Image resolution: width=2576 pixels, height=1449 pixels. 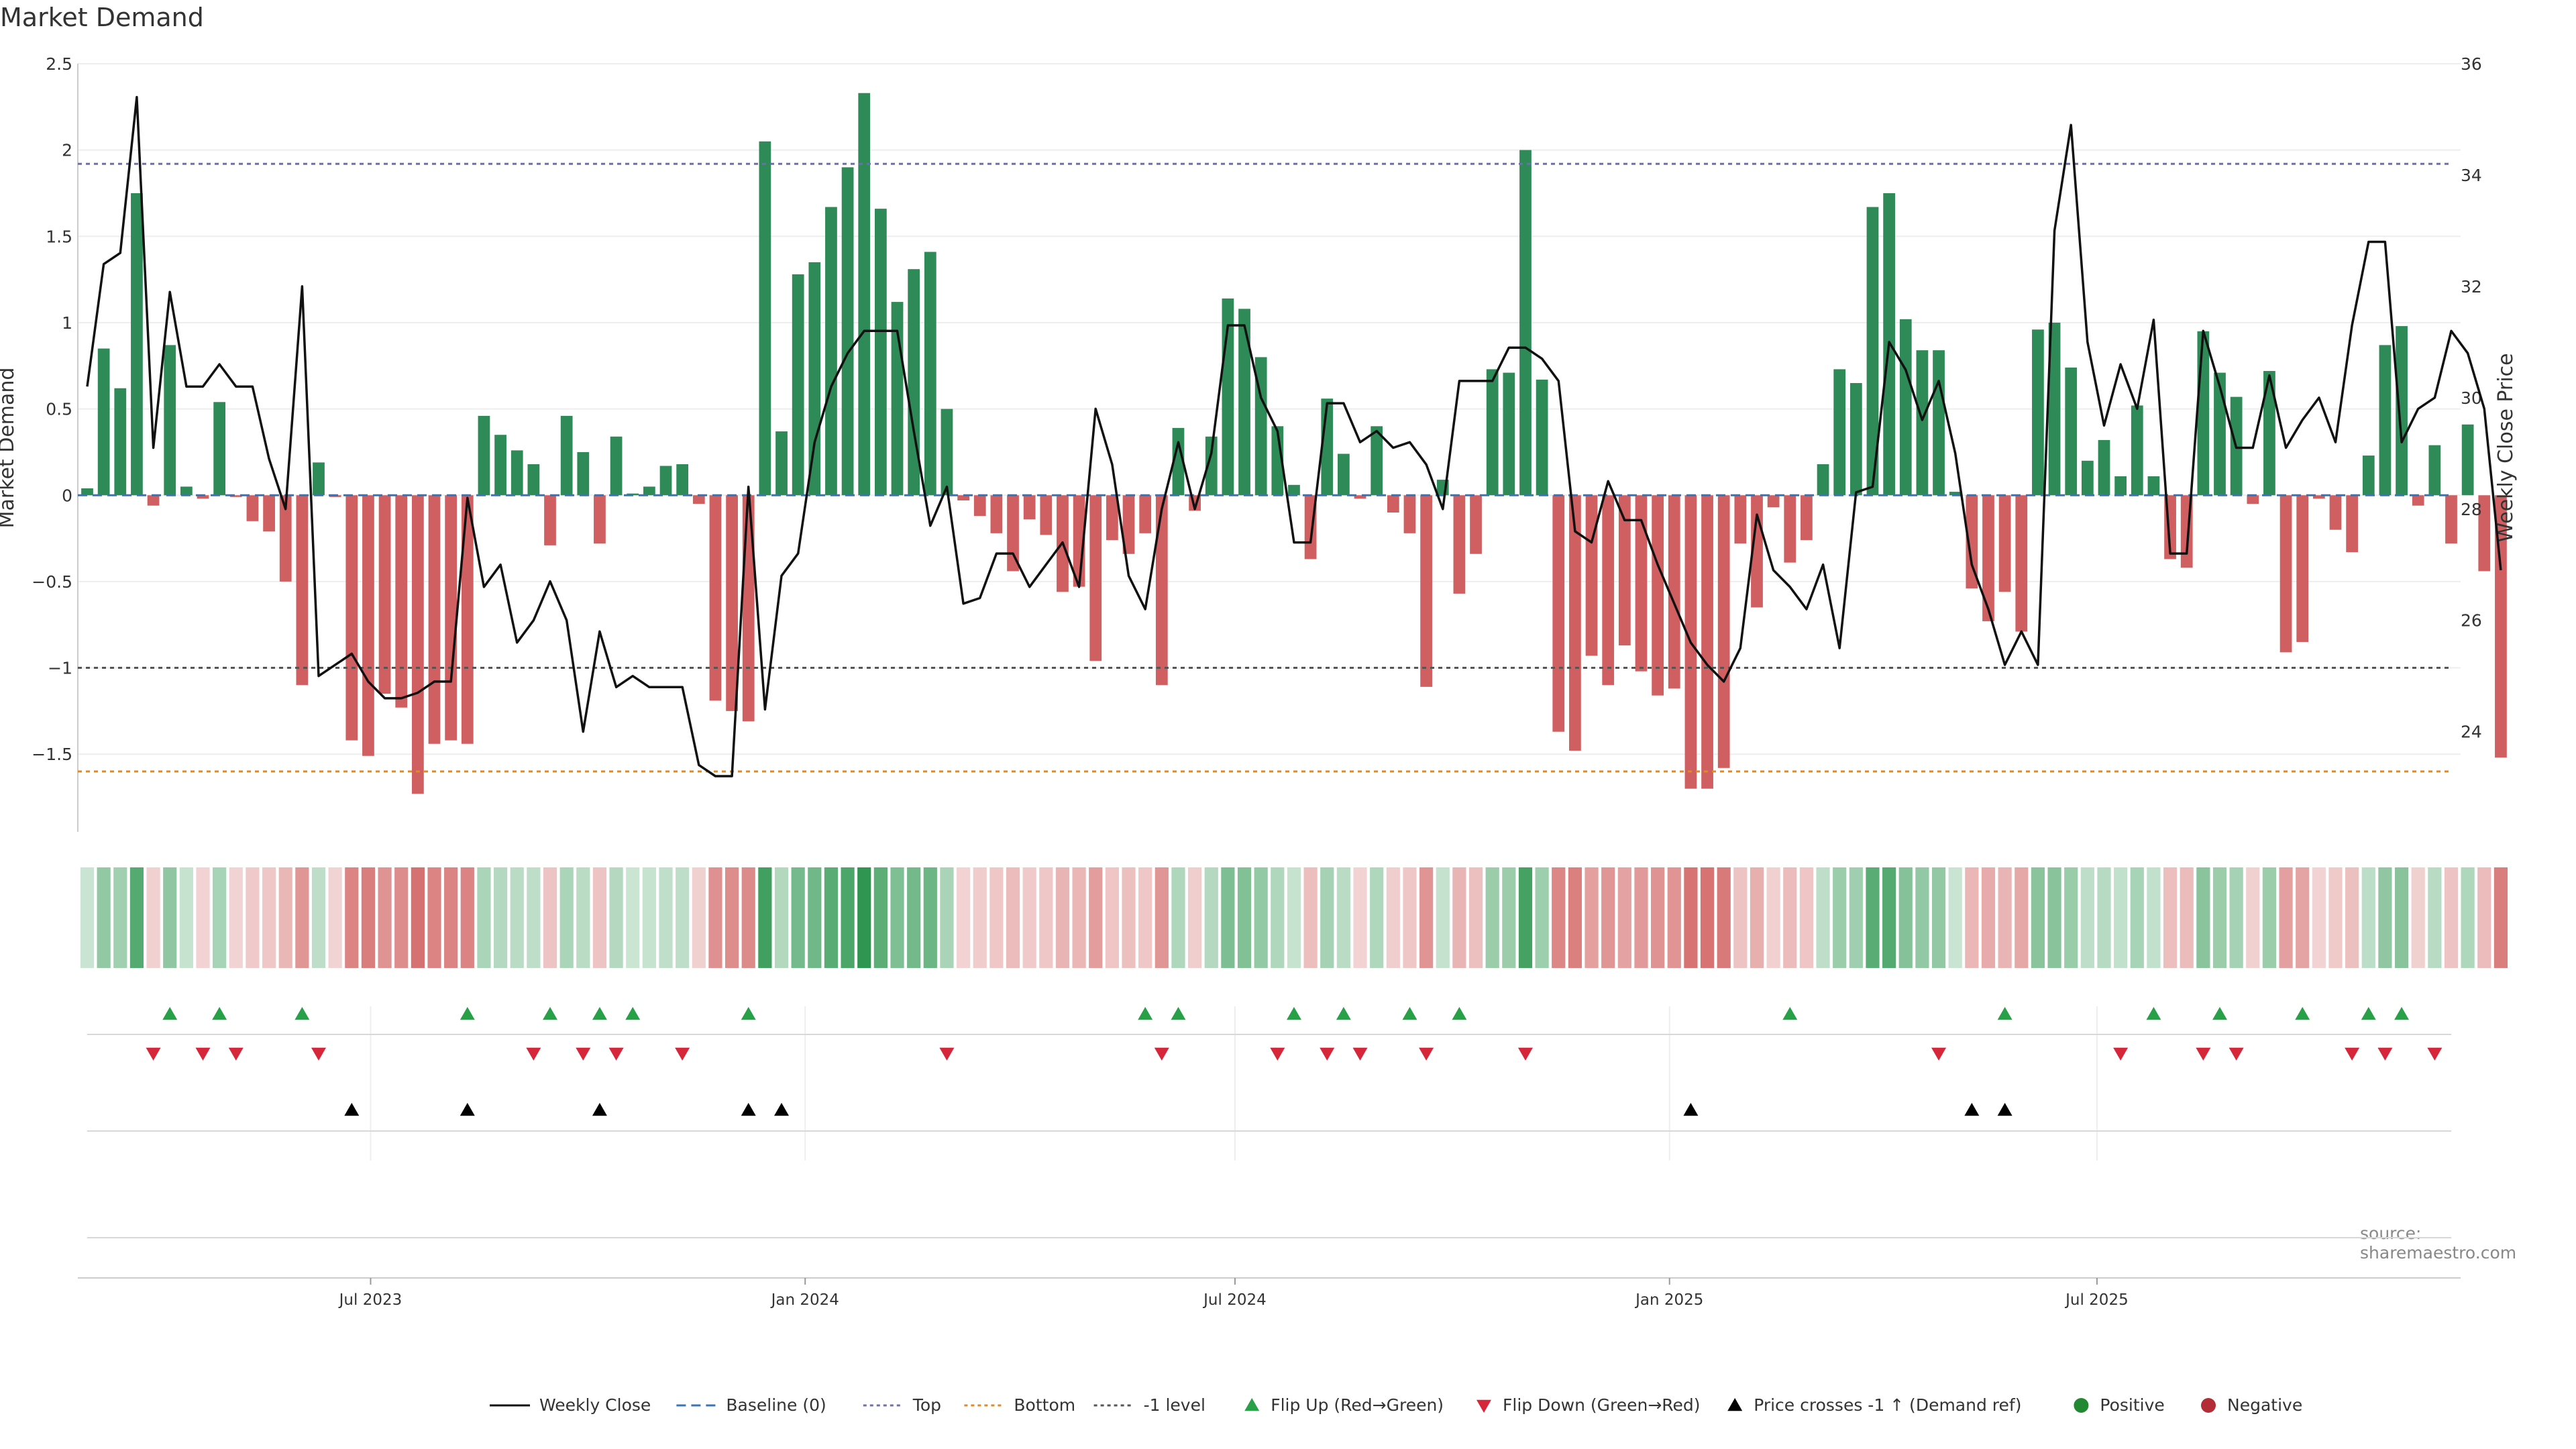 I want to click on legend-item: Flip Down (Green→Red), so click(x=1589, y=1405).